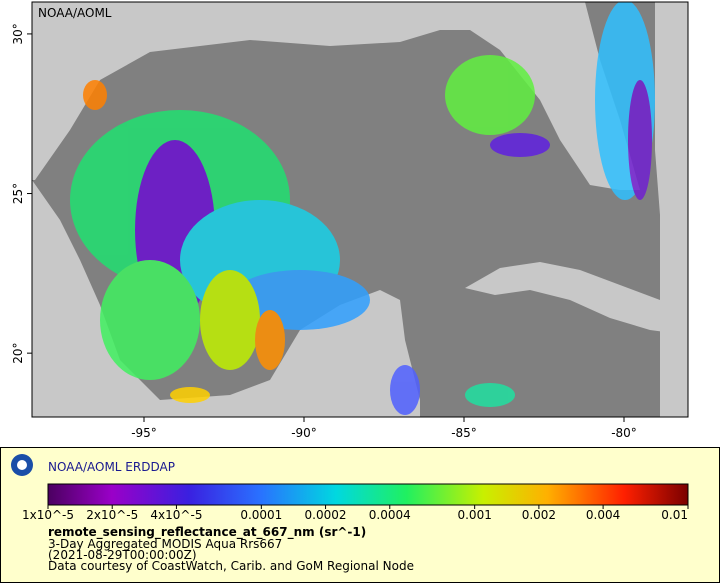 The height and width of the screenshot is (583, 720). Describe the element at coordinates (18, 193) in the screenshot. I see `y-tick-label: 25°` at that location.